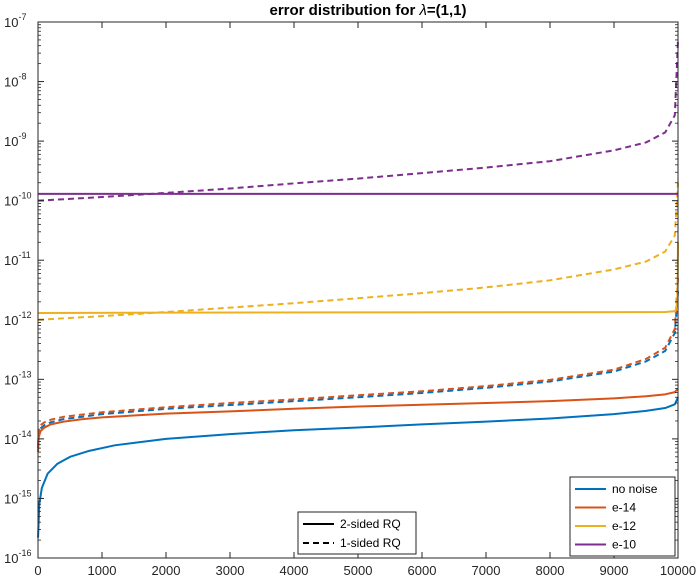  Describe the element at coordinates (635, 489) in the screenshot. I see `legend-label-no-noise: no noise` at that location.